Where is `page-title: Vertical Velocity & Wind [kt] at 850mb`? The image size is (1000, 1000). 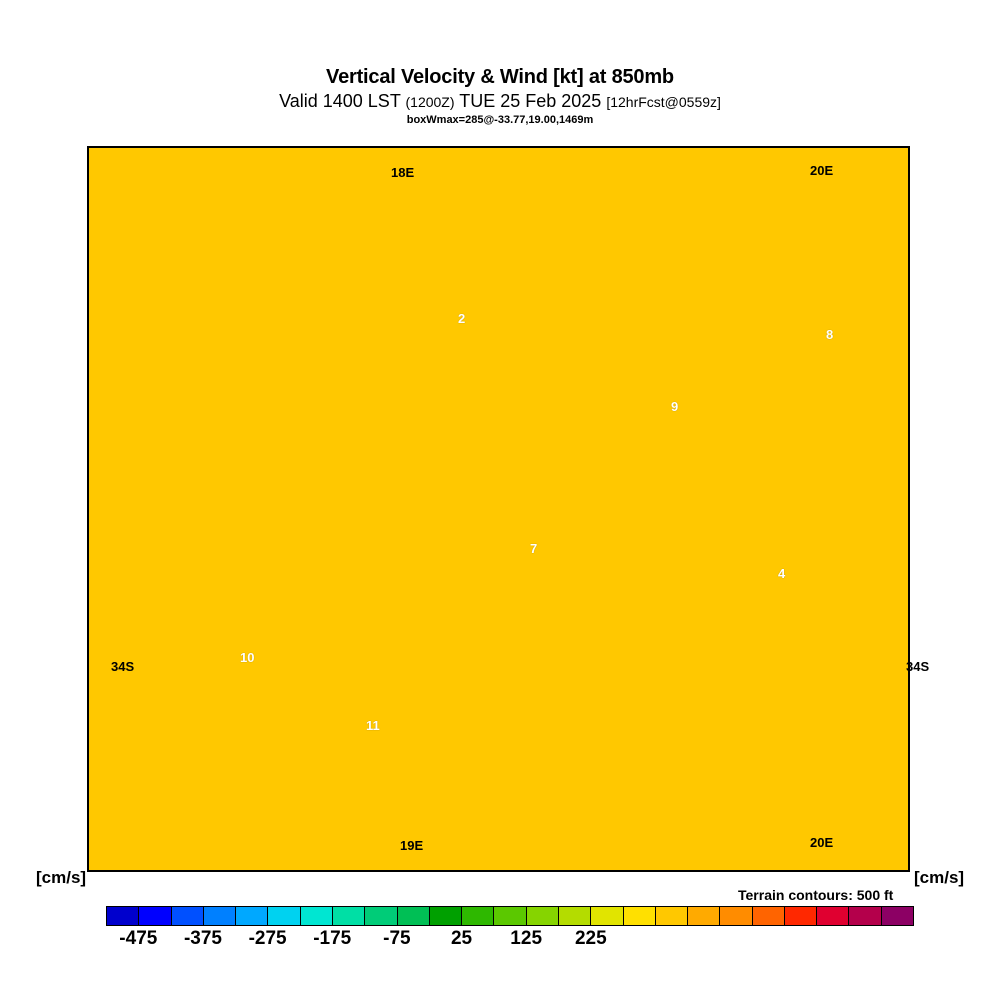 page-title: Vertical Velocity & Wind [kt] at 850mb is located at coordinates (500, 77).